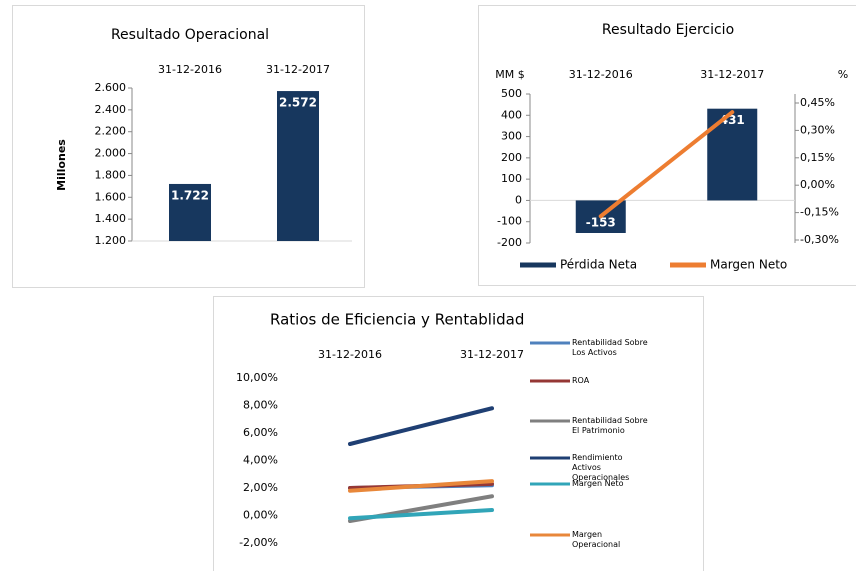 The height and width of the screenshot is (571, 856). I want to click on y2-tick-label: 0,45%, so click(817, 102).